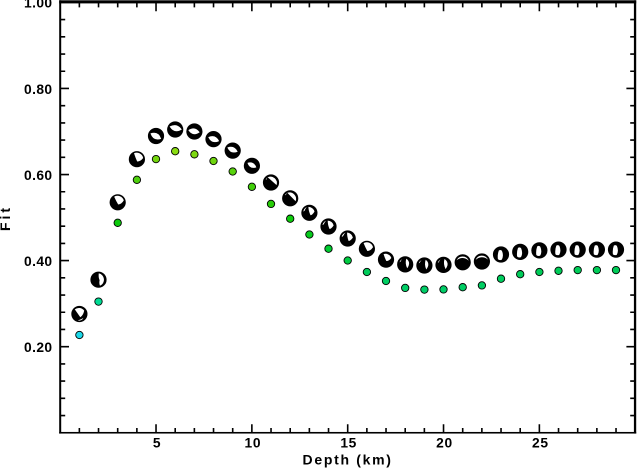 Image resolution: width=637 pixels, height=473 pixels. Describe the element at coordinates (38, 347) in the screenshot. I see `svg-text: 0.20` at that location.